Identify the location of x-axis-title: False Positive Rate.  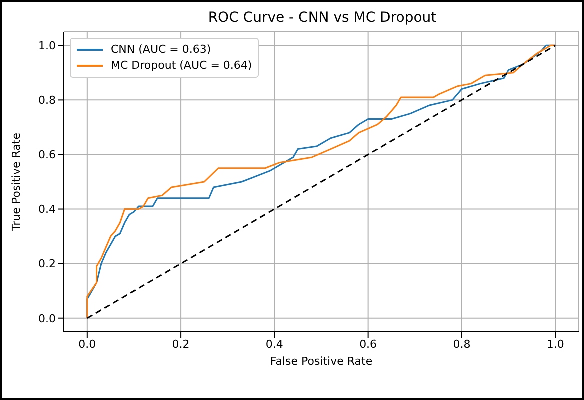
(321, 361).